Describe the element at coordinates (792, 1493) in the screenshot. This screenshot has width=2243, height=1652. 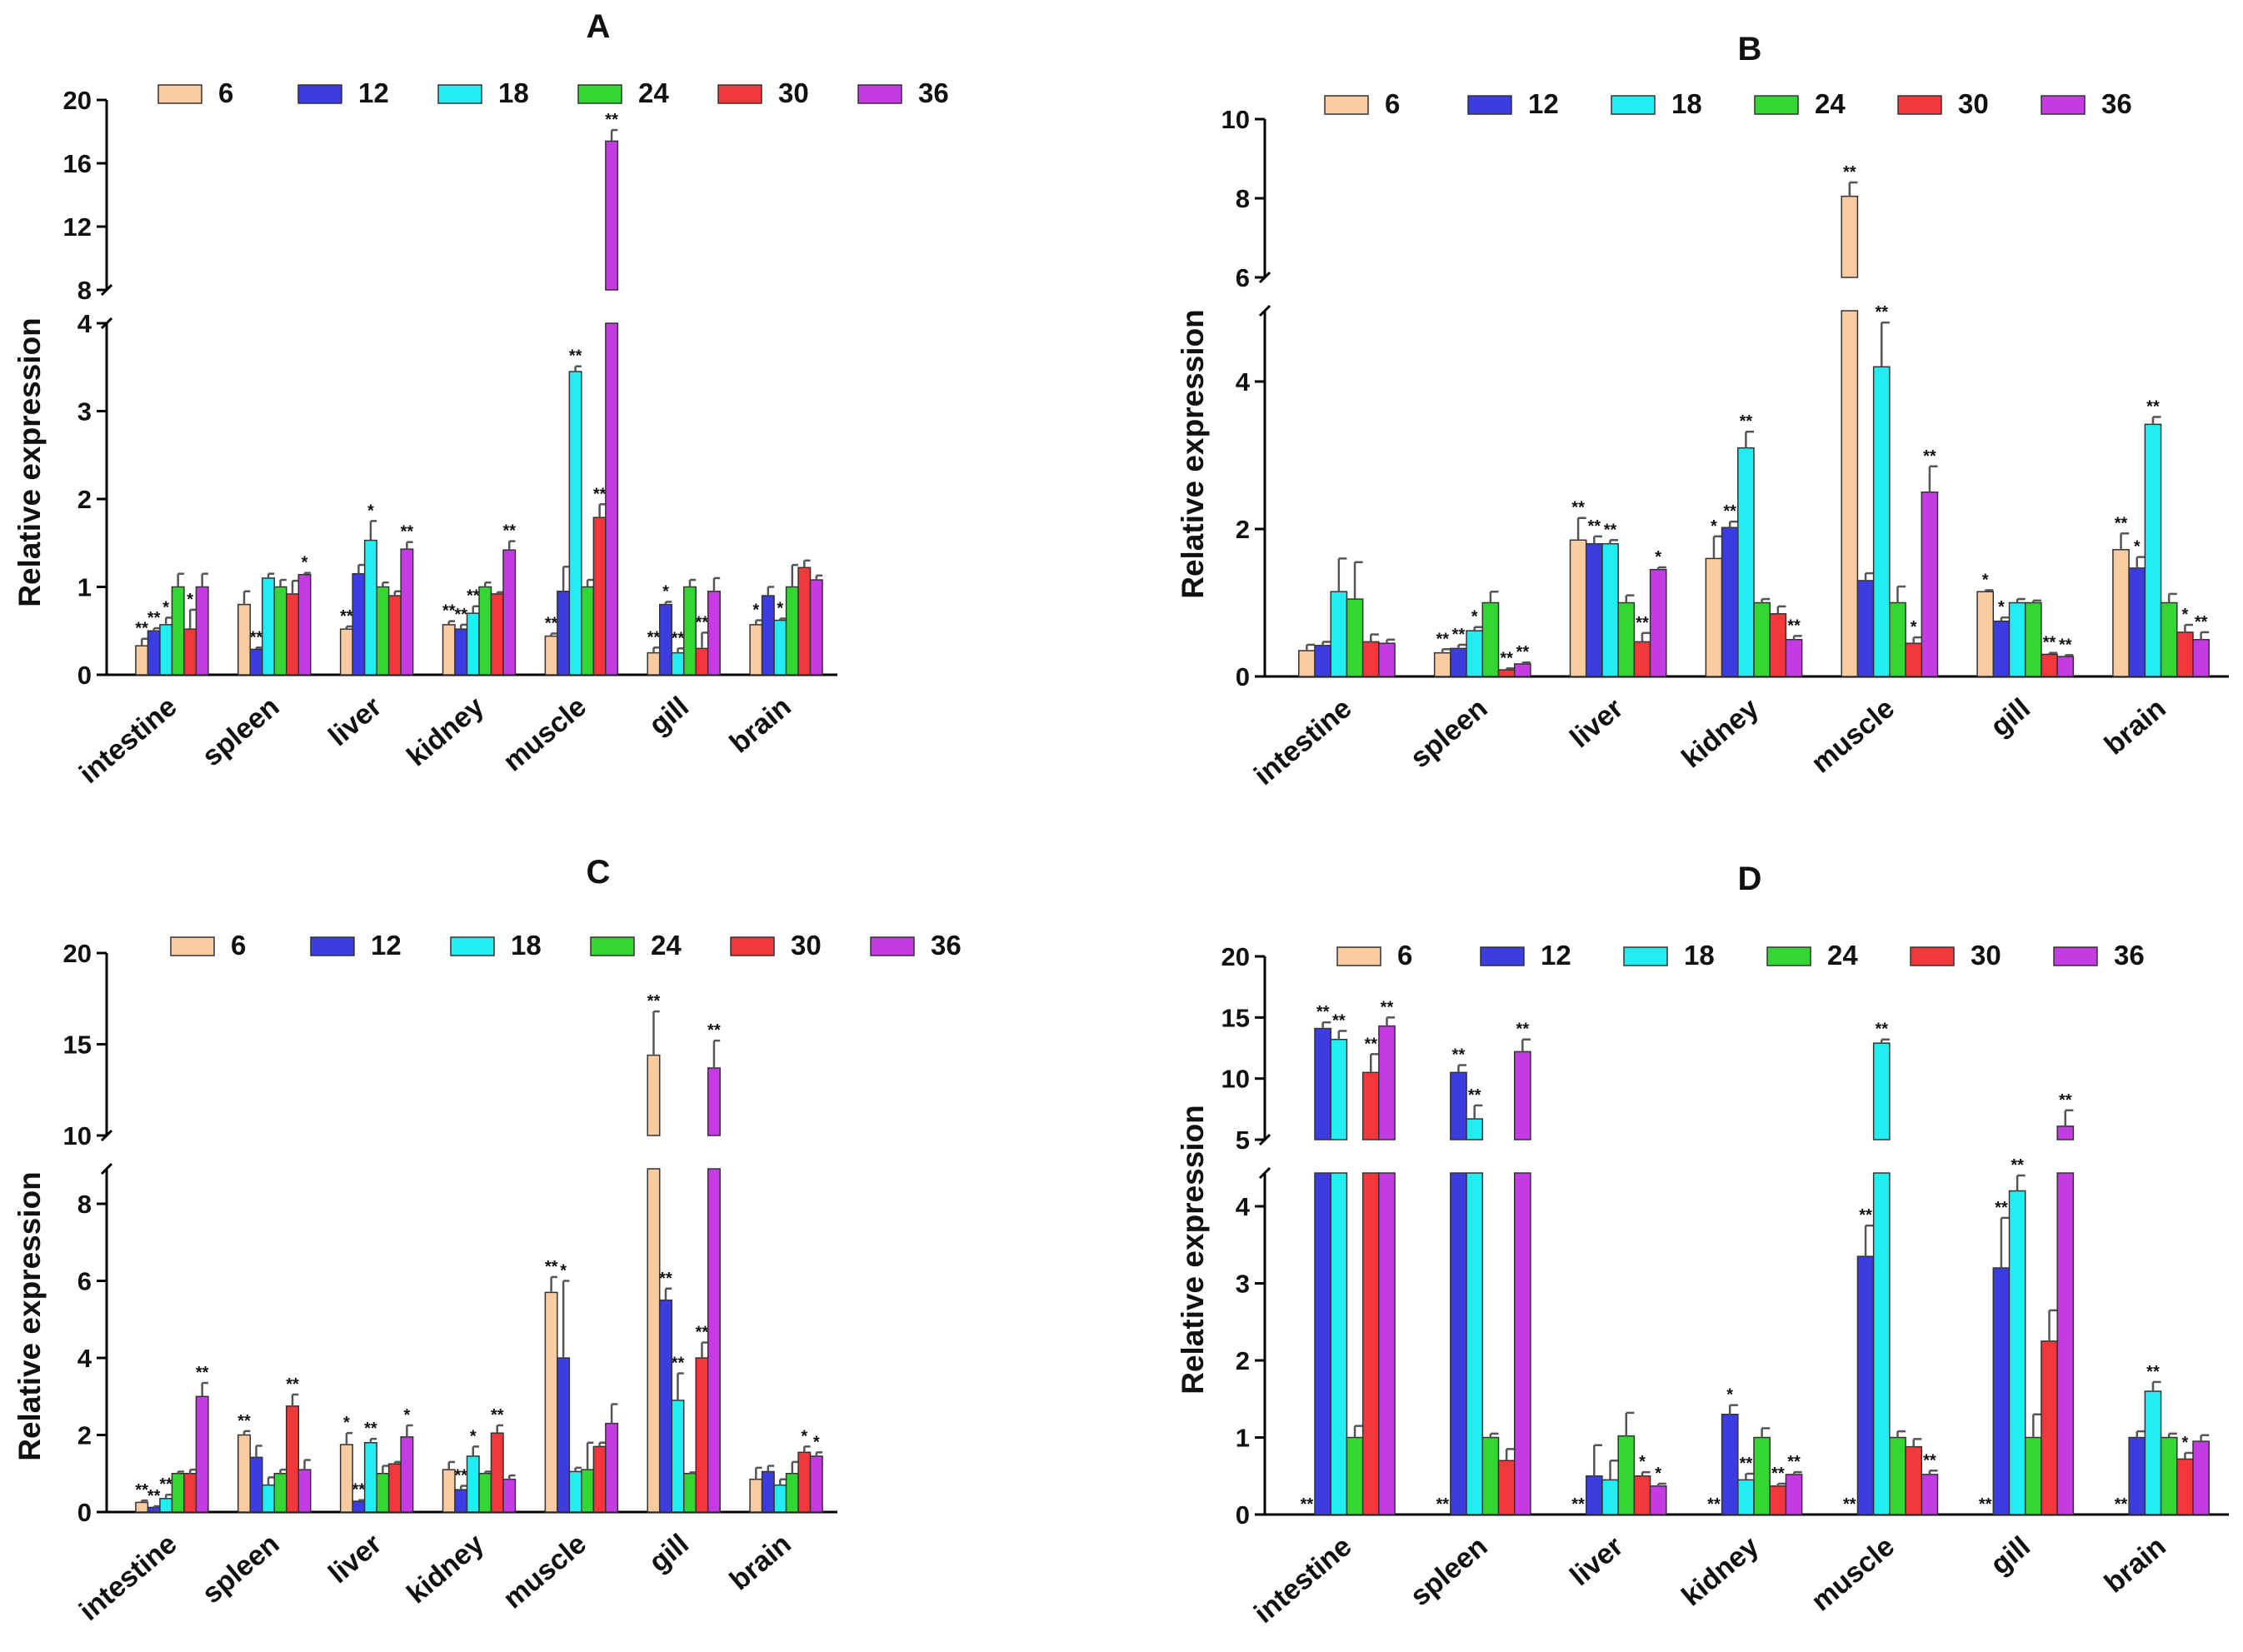
I see `bar-24-brain` at that location.